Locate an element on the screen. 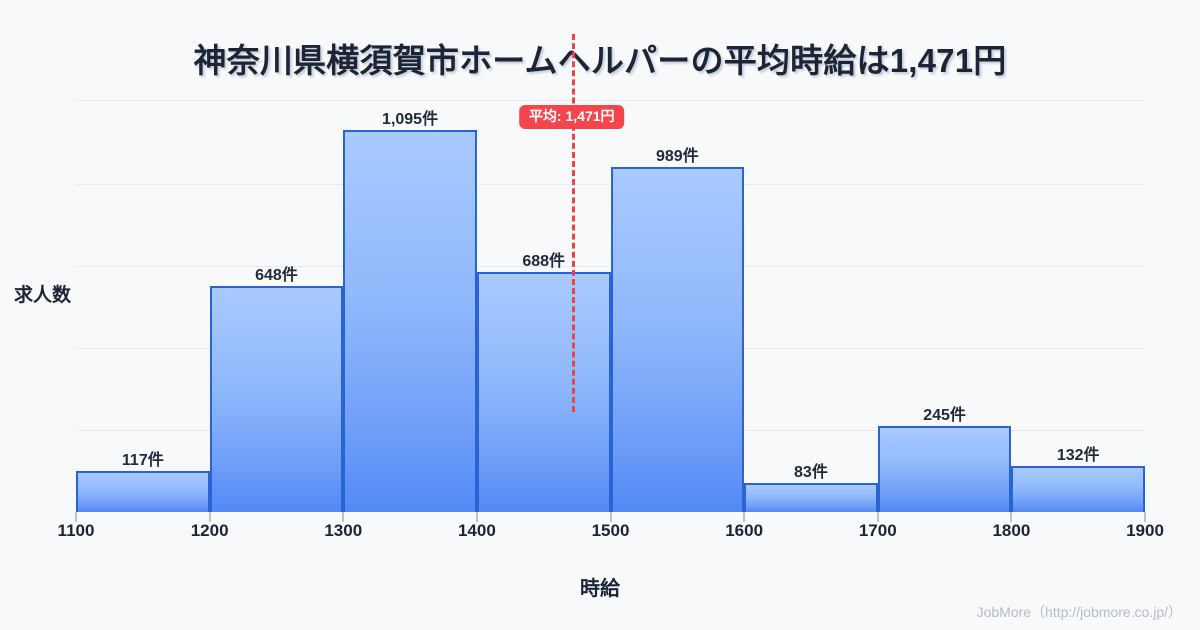  x-axis-title: 時給 is located at coordinates (600, 589).